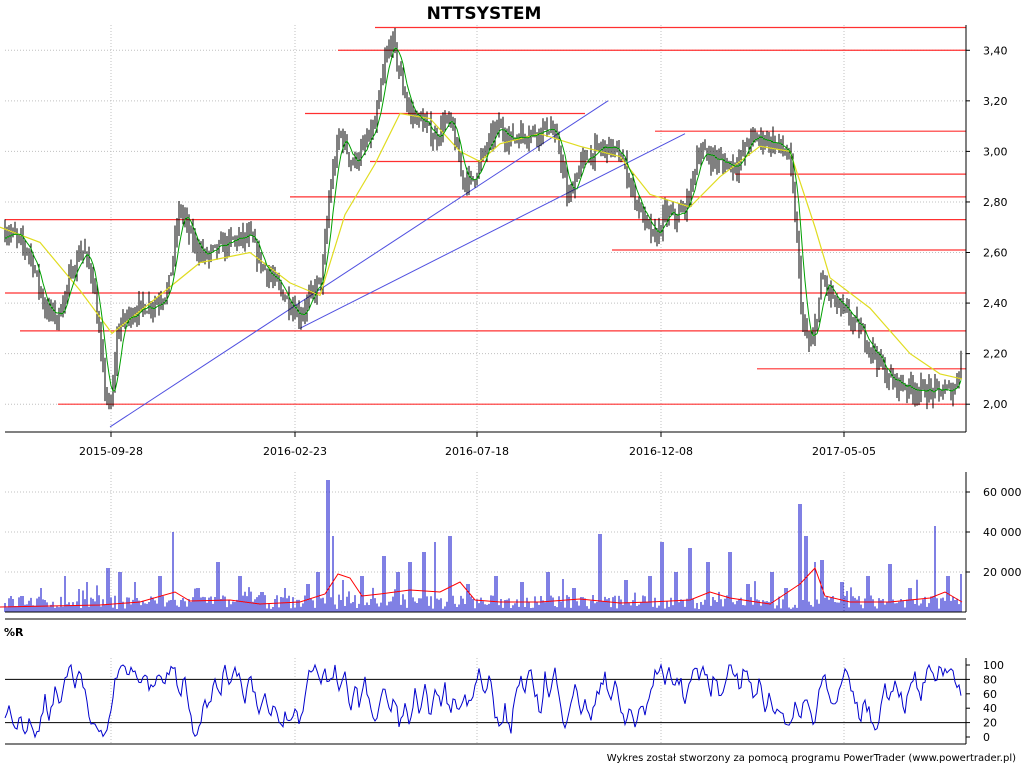  Describe the element at coordinates (477, 451) in the screenshot. I see `price-x-tick-label: 2016-07-18` at that location.